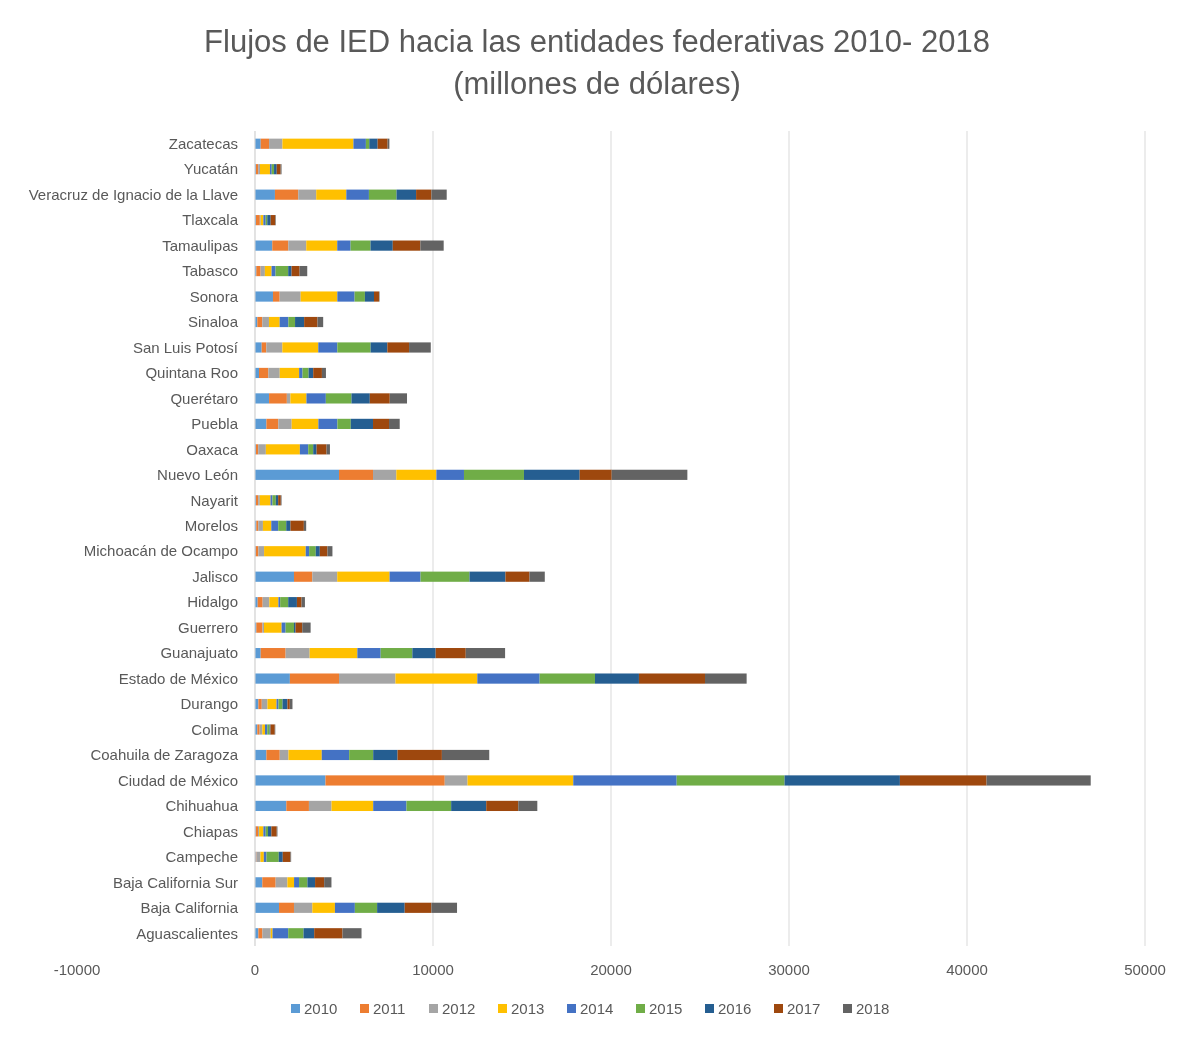 The height and width of the screenshot is (1040, 1191). I want to click on x-tick-label: 0, so click(255, 969).